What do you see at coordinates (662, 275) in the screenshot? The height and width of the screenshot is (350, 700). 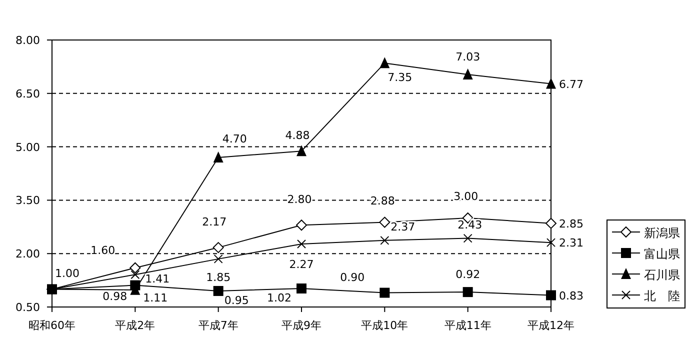 I see `legend-label: 石川県` at bounding box center [662, 275].